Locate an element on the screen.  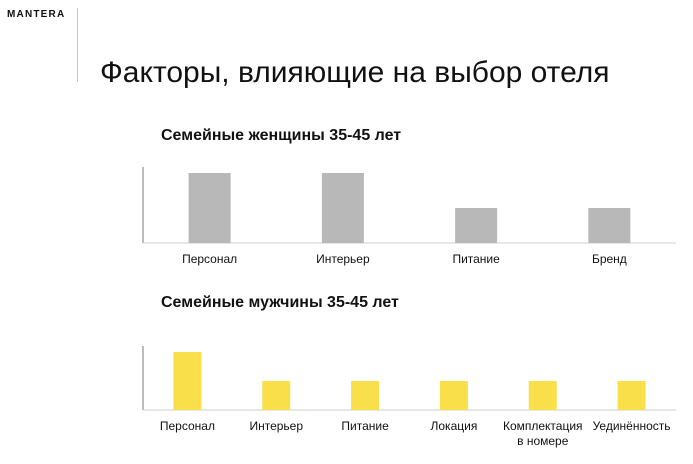
women-category-label-2: Интерьер is located at coordinates (343, 259).